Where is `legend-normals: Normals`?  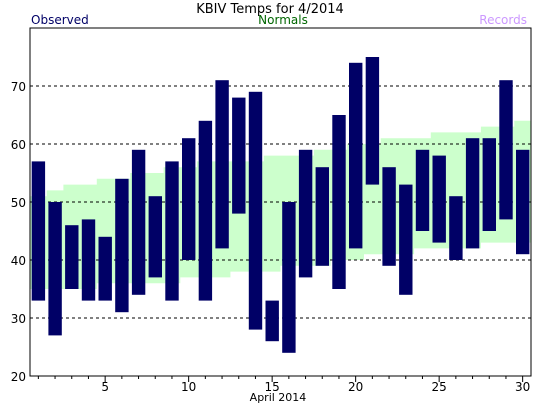 legend-normals: Normals is located at coordinates (283, 20).